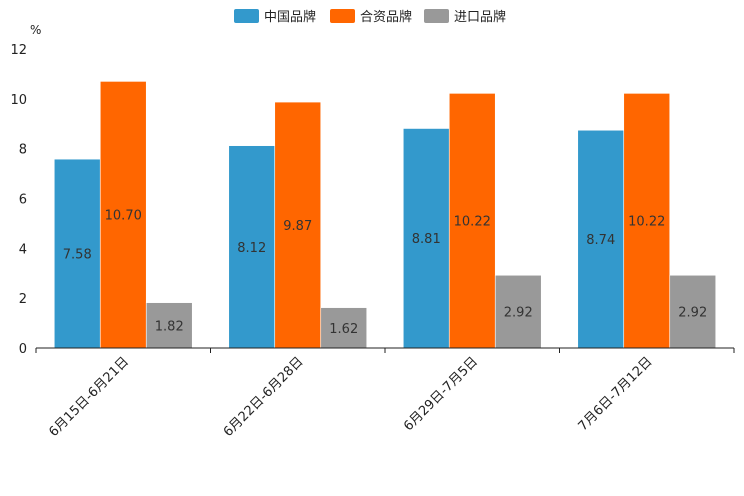 This screenshot has width=744, height=496. I want to click on chart-legend: 中国品牌 合资品牌 进口品牌, so click(370, 17).